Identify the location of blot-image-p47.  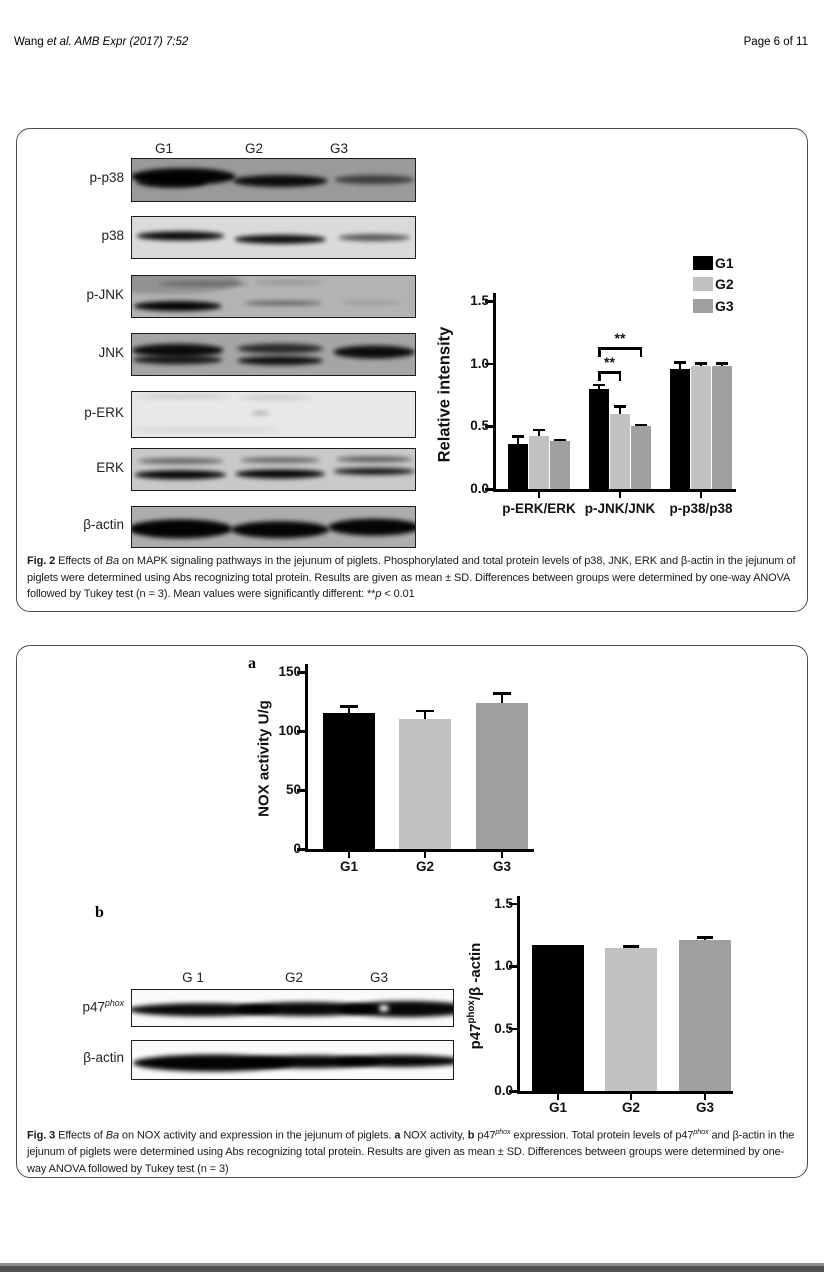
(292, 1008).